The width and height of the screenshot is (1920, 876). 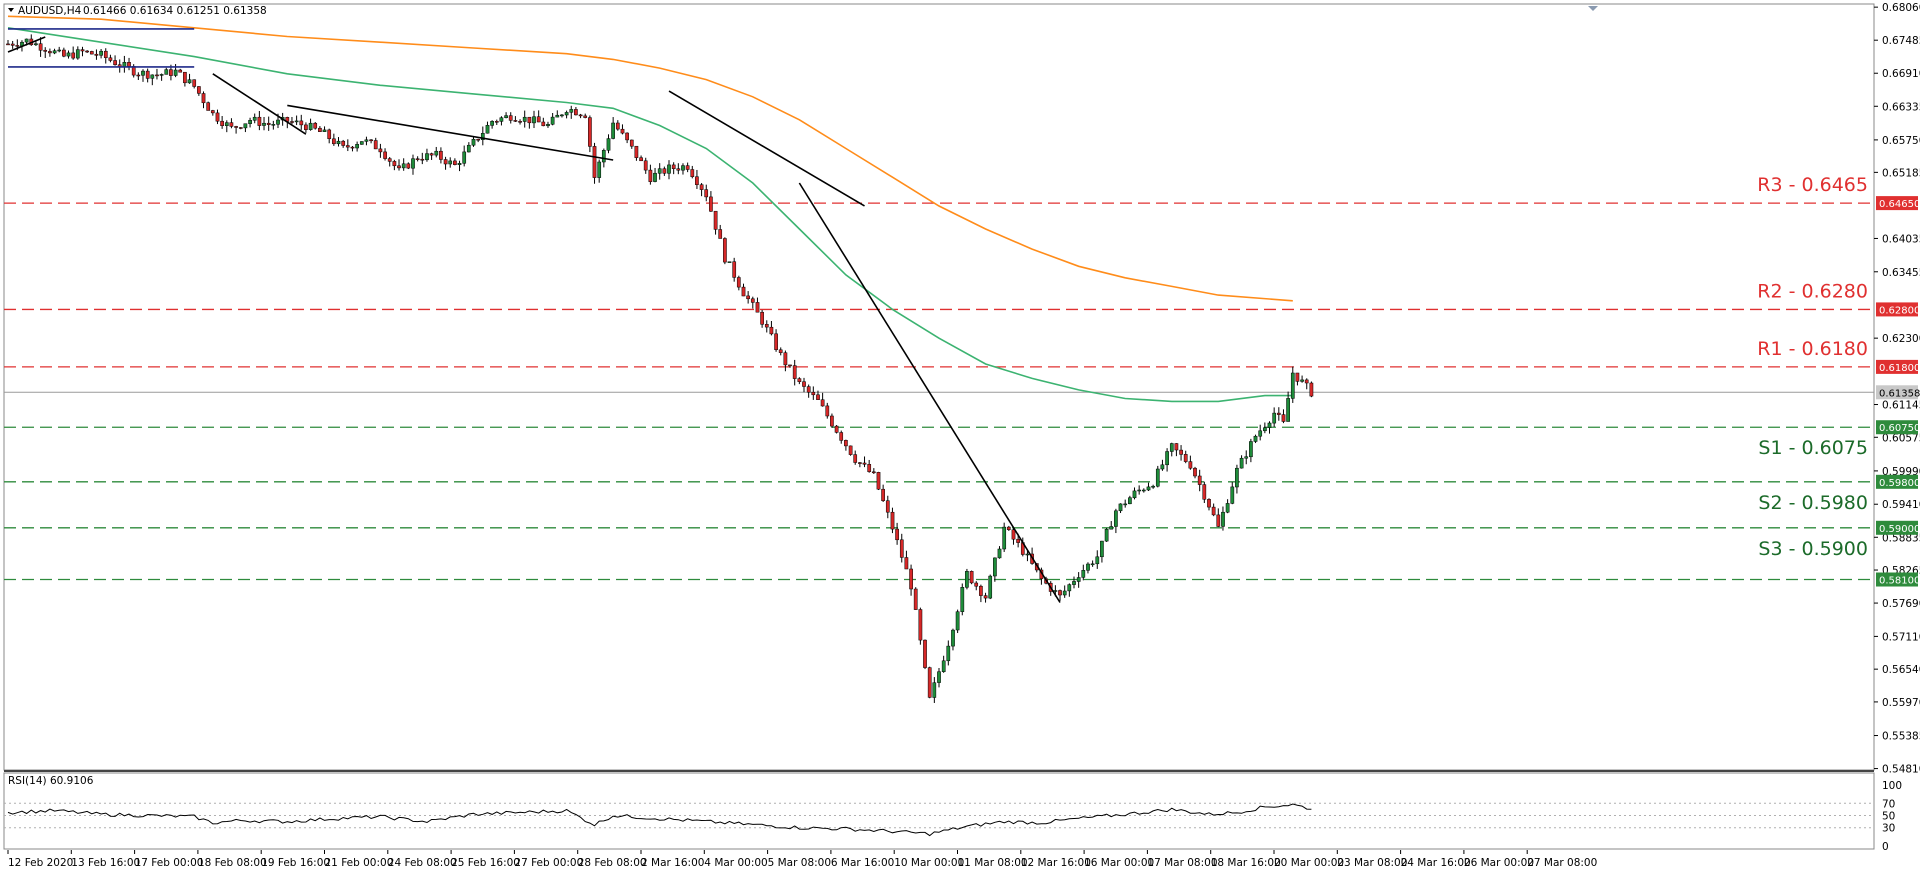 What do you see at coordinates (1309, 863) in the screenshot?
I see `time-tick-label: 20 Mar 00:00` at bounding box center [1309, 863].